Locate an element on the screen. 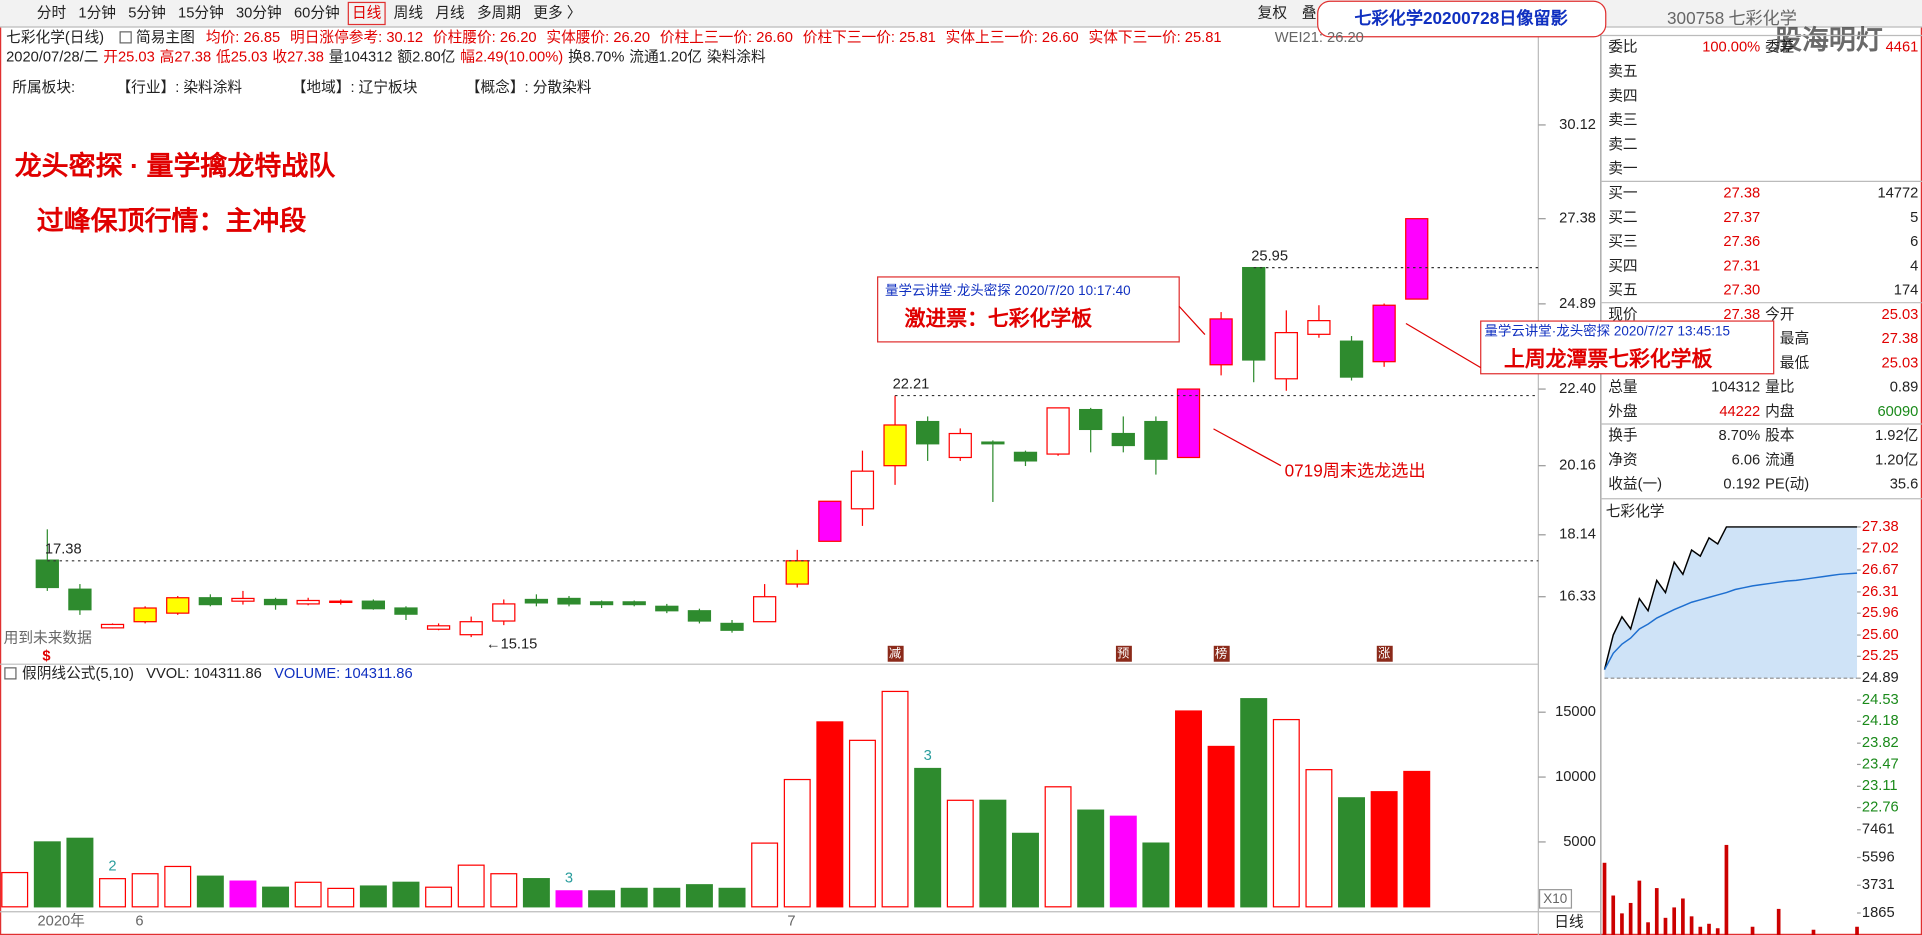  period-tab: 更多 〉 is located at coordinates (557, 12).